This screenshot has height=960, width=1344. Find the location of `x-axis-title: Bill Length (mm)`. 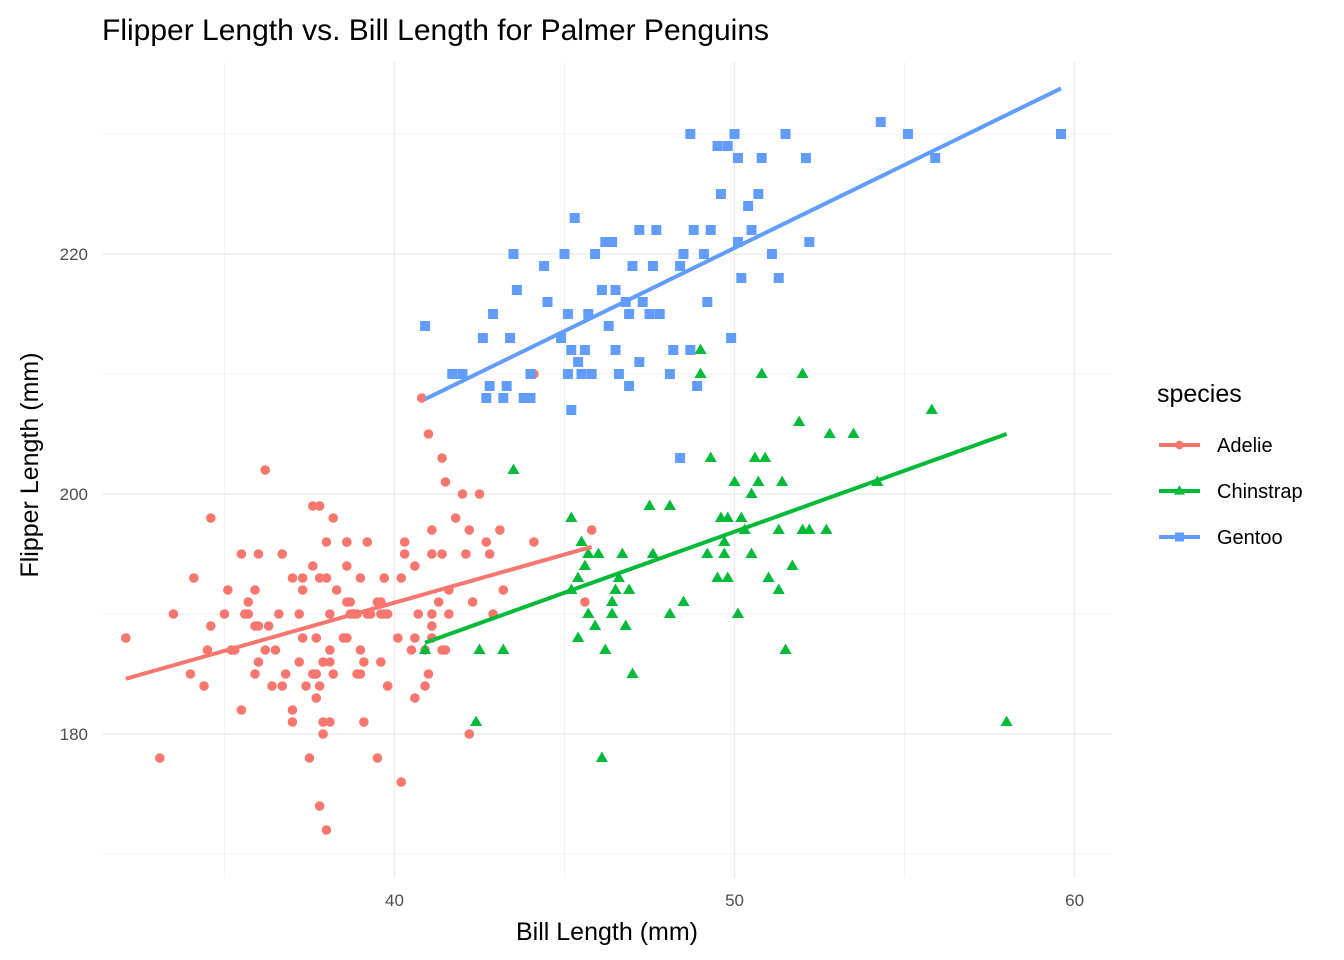

x-axis-title: Bill Length (mm) is located at coordinates (607, 932).